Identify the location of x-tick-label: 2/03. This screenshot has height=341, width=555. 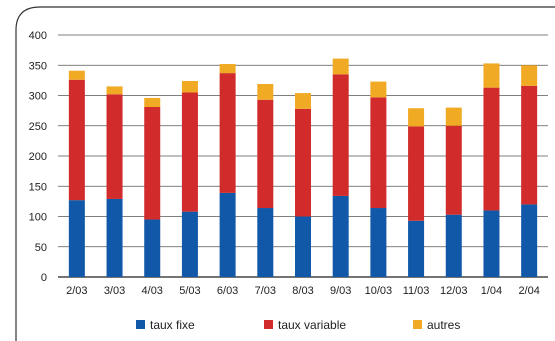
(76, 291).